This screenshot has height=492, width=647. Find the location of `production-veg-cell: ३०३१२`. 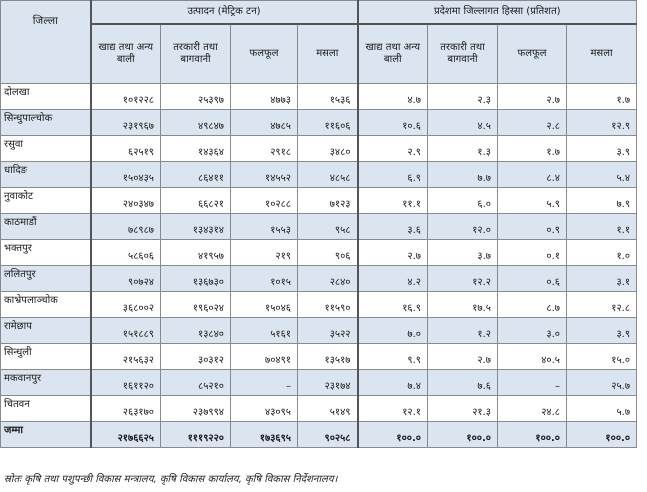

production-veg-cell: ३०३१२ is located at coordinates (195, 356).